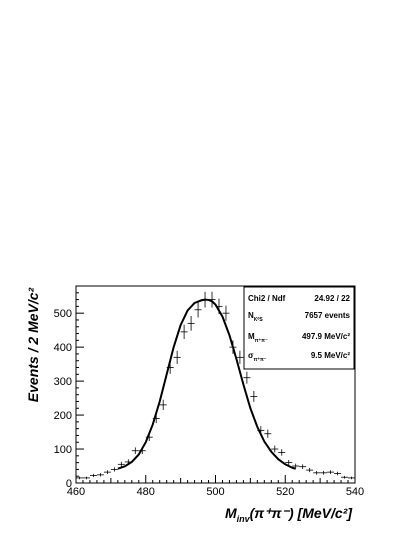  What do you see at coordinates (215, 492) in the screenshot?
I see `x-tick-label: 500` at bounding box center [215, 492].